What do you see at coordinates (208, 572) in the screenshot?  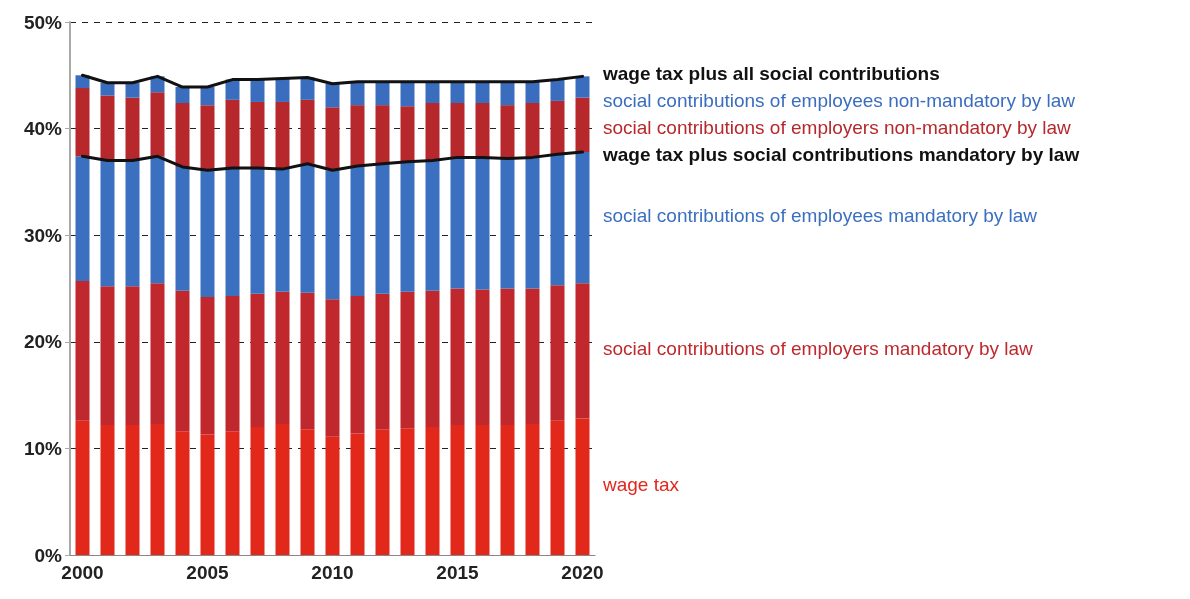 I see `x-tick-label: 2005` at bounding box center [208, 572].